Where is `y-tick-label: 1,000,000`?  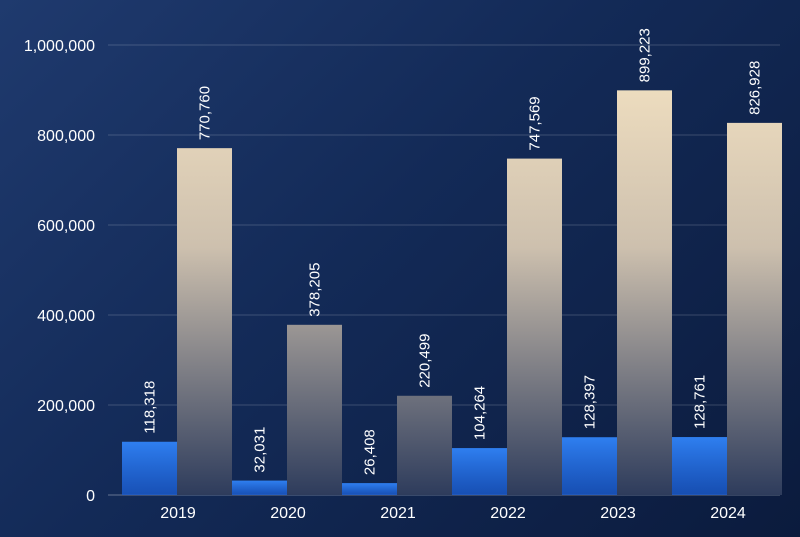 y-tick-label: 1,000,000 is located at coordinates (59, 46).